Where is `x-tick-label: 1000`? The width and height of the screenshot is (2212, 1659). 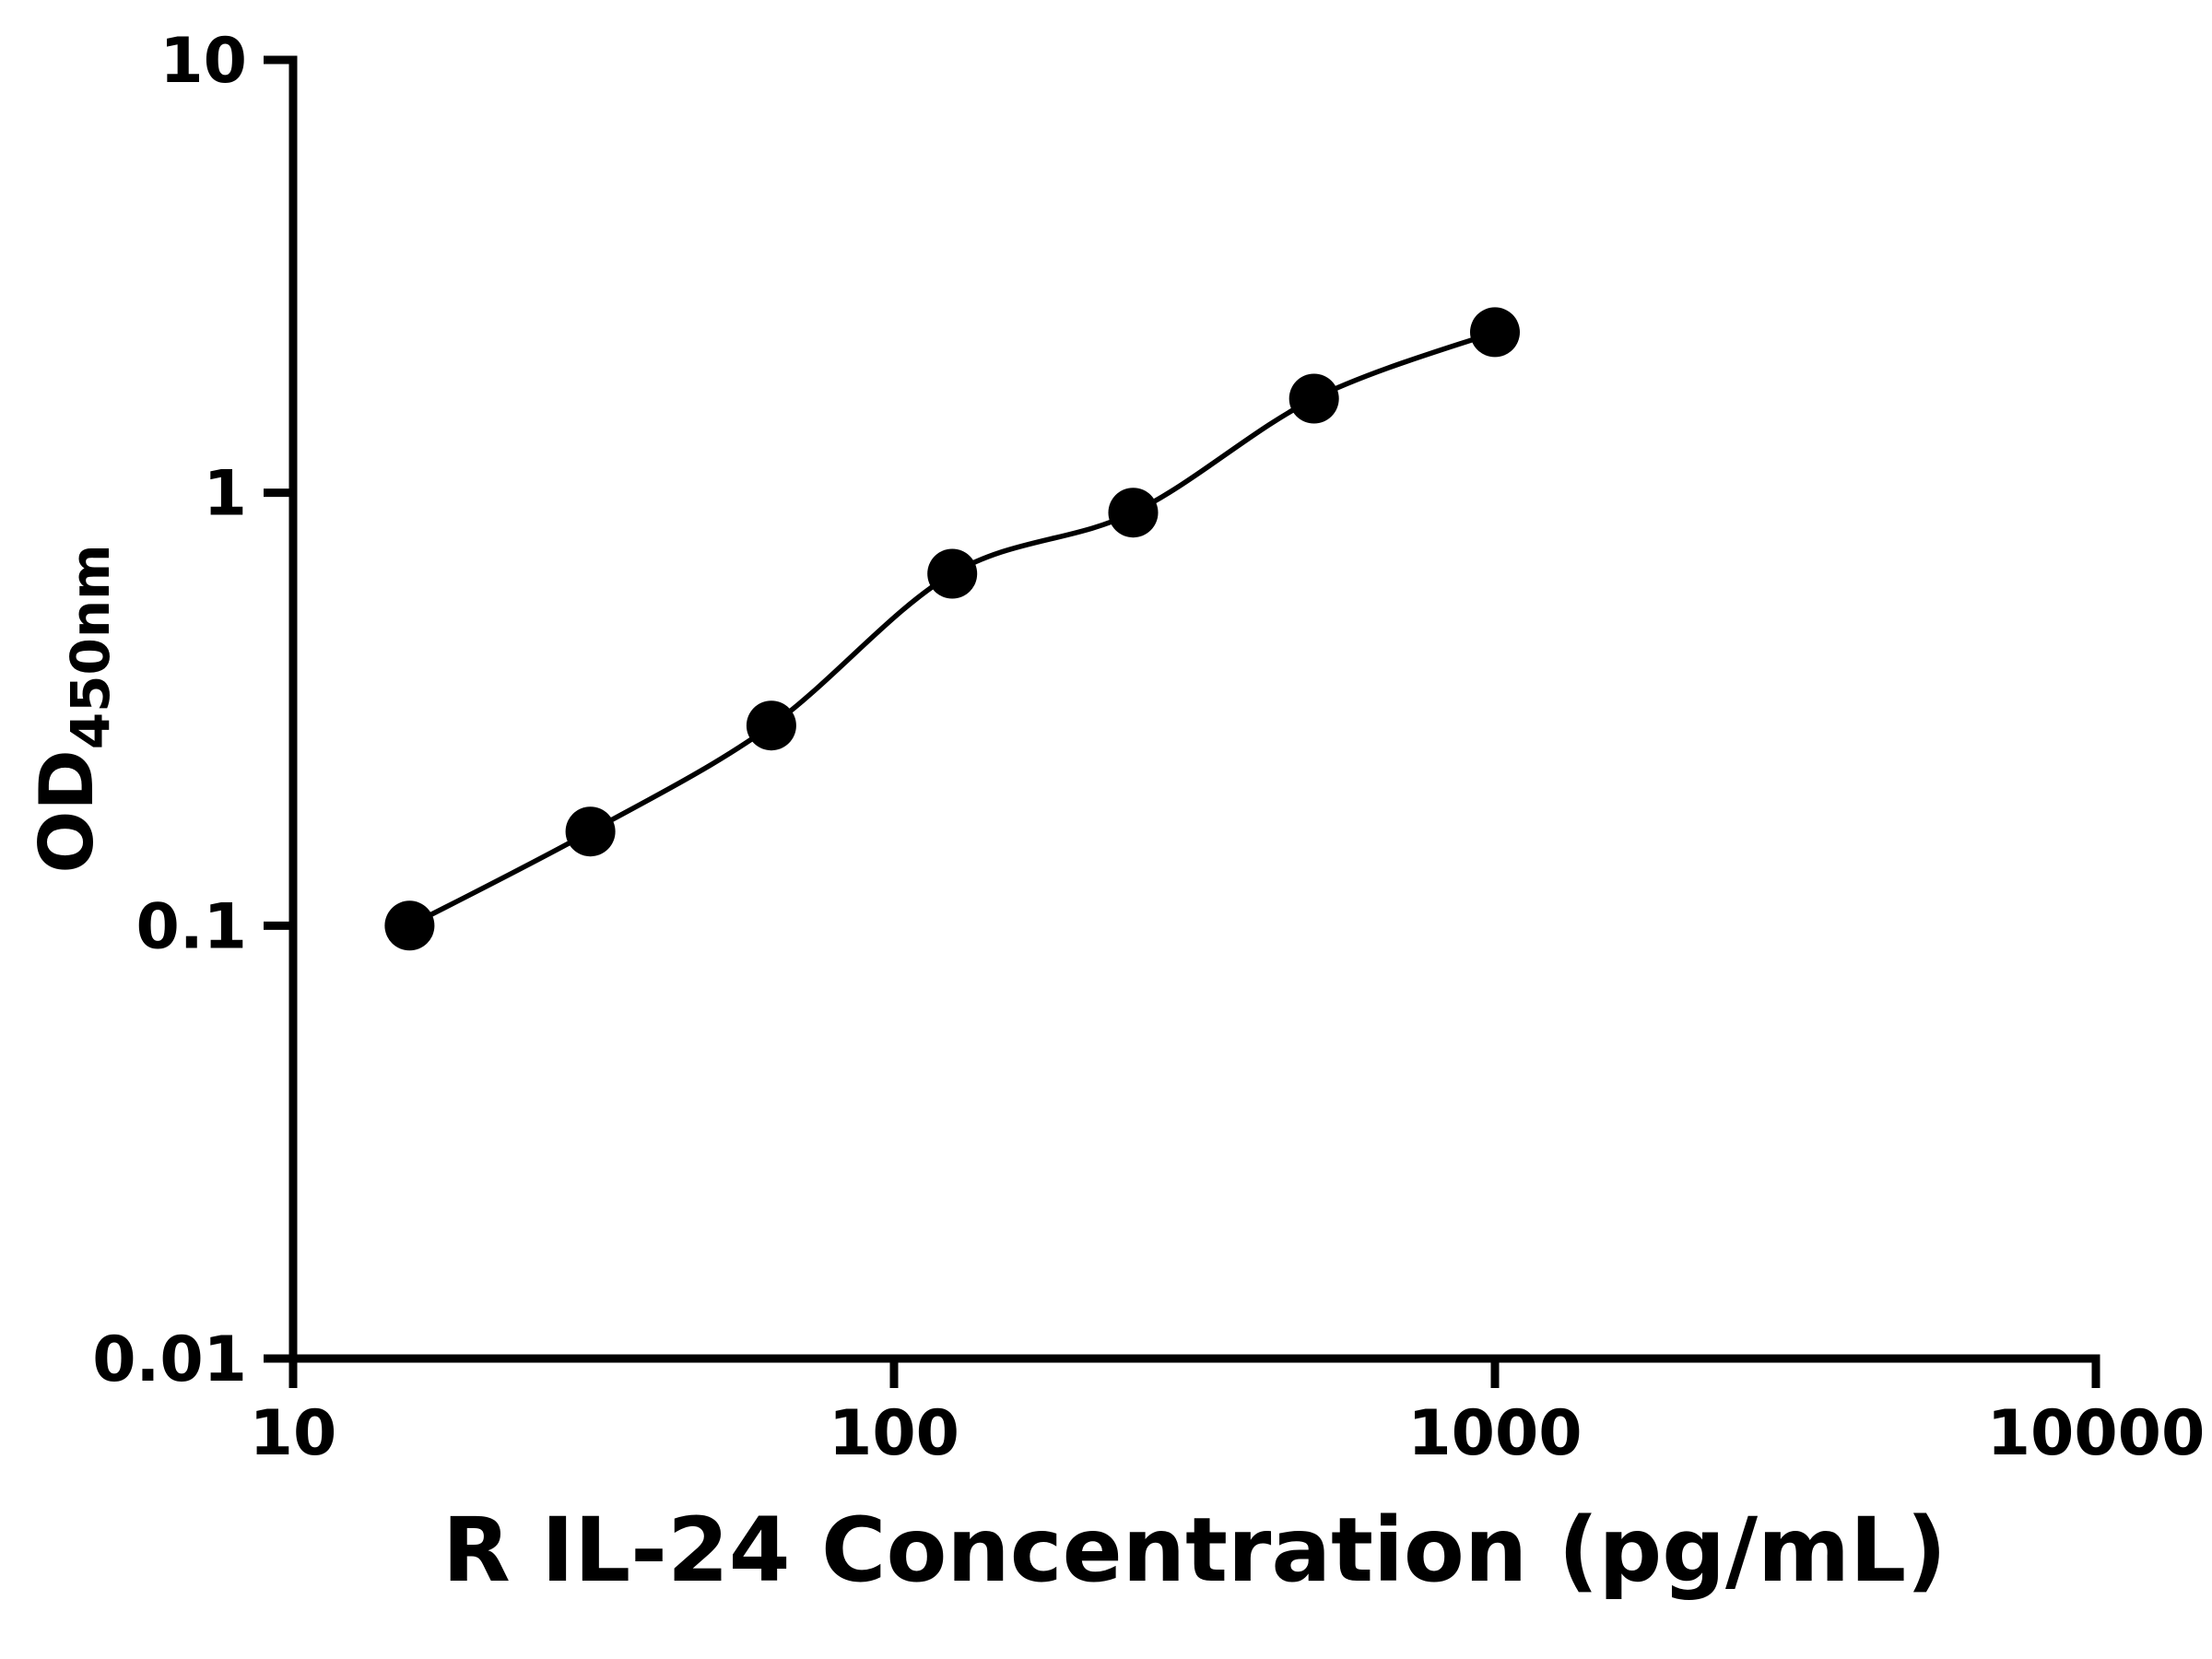 x-tick-label: 1000 is located at coordinates (1494, 1433).